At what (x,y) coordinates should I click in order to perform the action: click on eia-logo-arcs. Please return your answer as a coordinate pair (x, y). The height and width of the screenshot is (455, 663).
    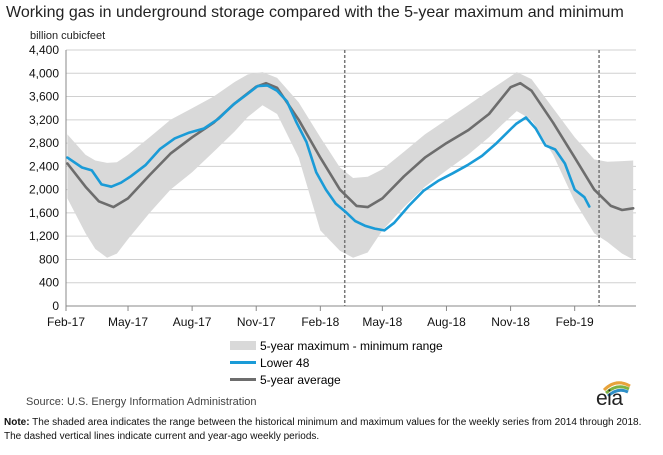
    Looking at the image, I should click on (616, 389).